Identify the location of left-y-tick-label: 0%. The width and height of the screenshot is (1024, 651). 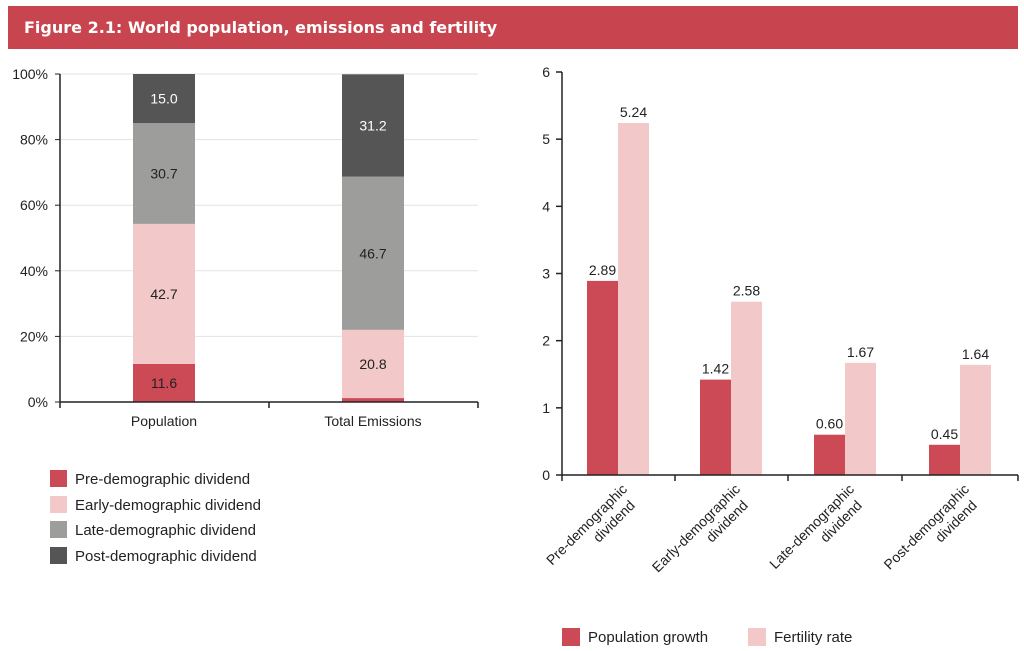
(38, 402).